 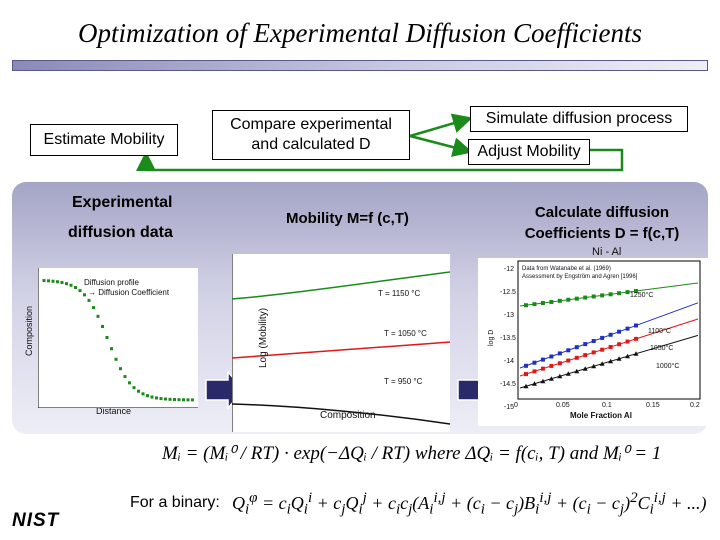 I want to click on nial-legend-1: Data from Watanabe et al. (1969), so click(x=566, y=269).